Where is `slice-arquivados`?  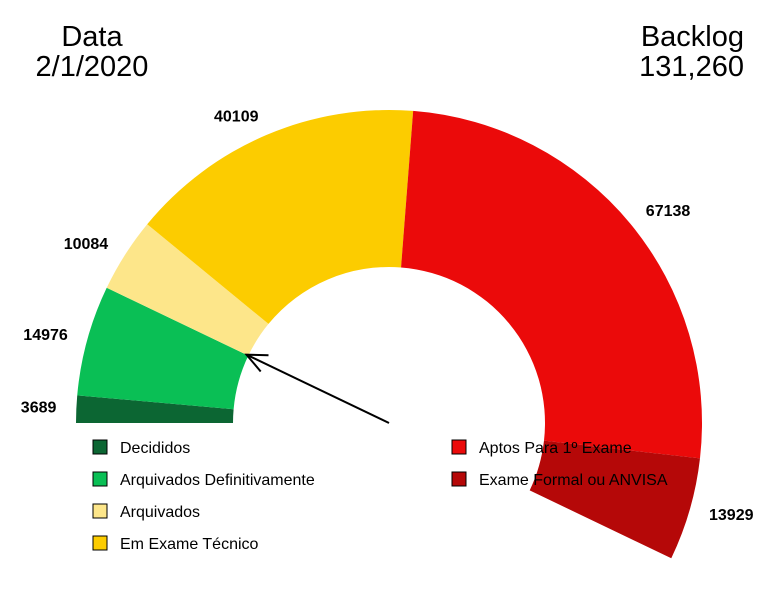
slice-arquivados is located at coordinates (187, 290).